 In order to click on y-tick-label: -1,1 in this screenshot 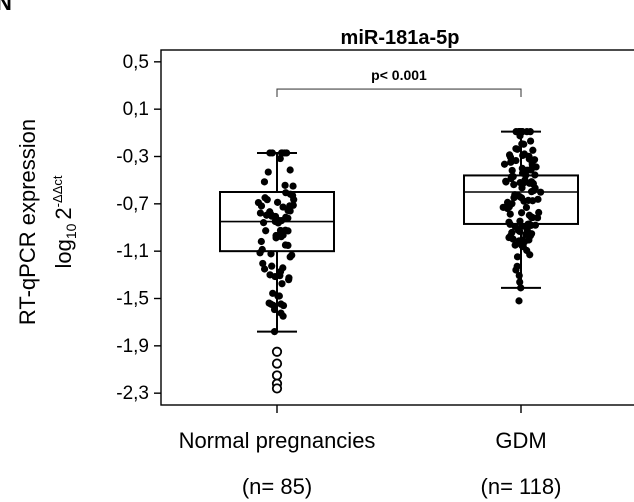, I will do `click(132, 251)`.